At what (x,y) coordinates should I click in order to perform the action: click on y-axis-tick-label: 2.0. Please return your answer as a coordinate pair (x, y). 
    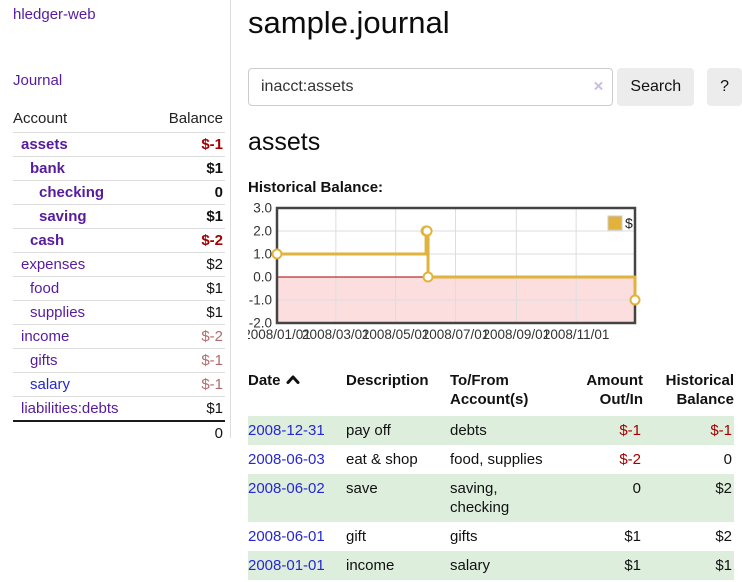
    Looking at the image, I should click on (262, 231).